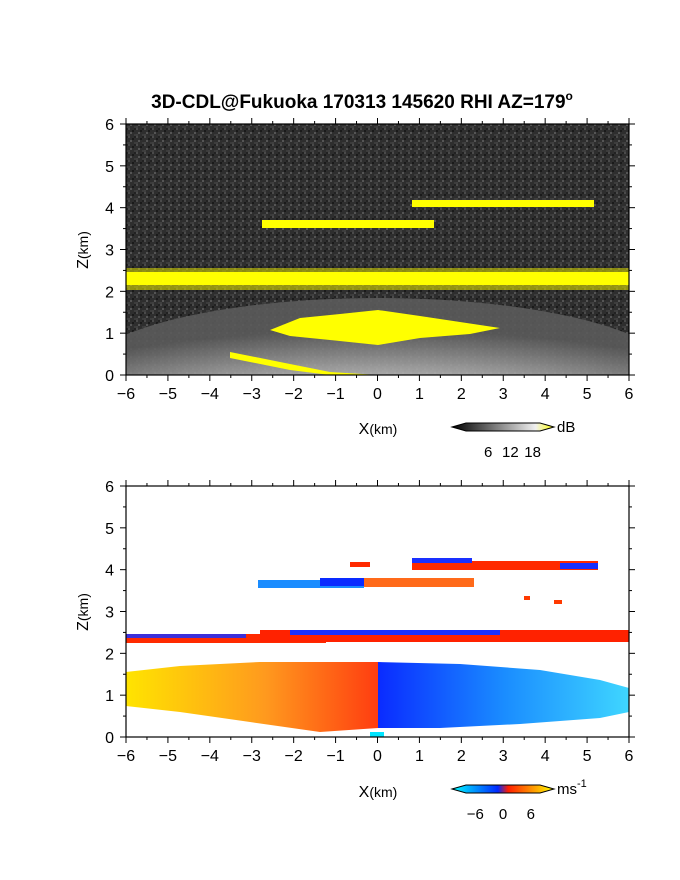 The height and width of the screenshot is (880, 680). Describe the element at coordinates (348, 224) in the screenshot. I see `cloud-layer-3-6km` at that location.